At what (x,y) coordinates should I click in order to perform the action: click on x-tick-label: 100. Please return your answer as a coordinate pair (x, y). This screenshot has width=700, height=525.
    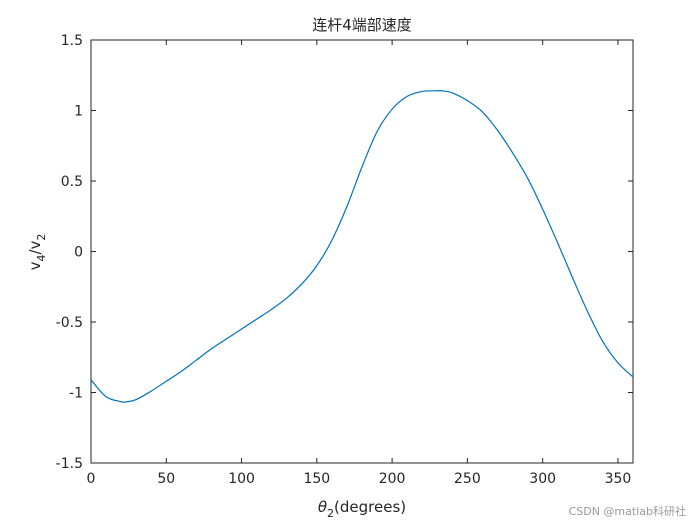
    Looking at the image, I should click on (241, 479).